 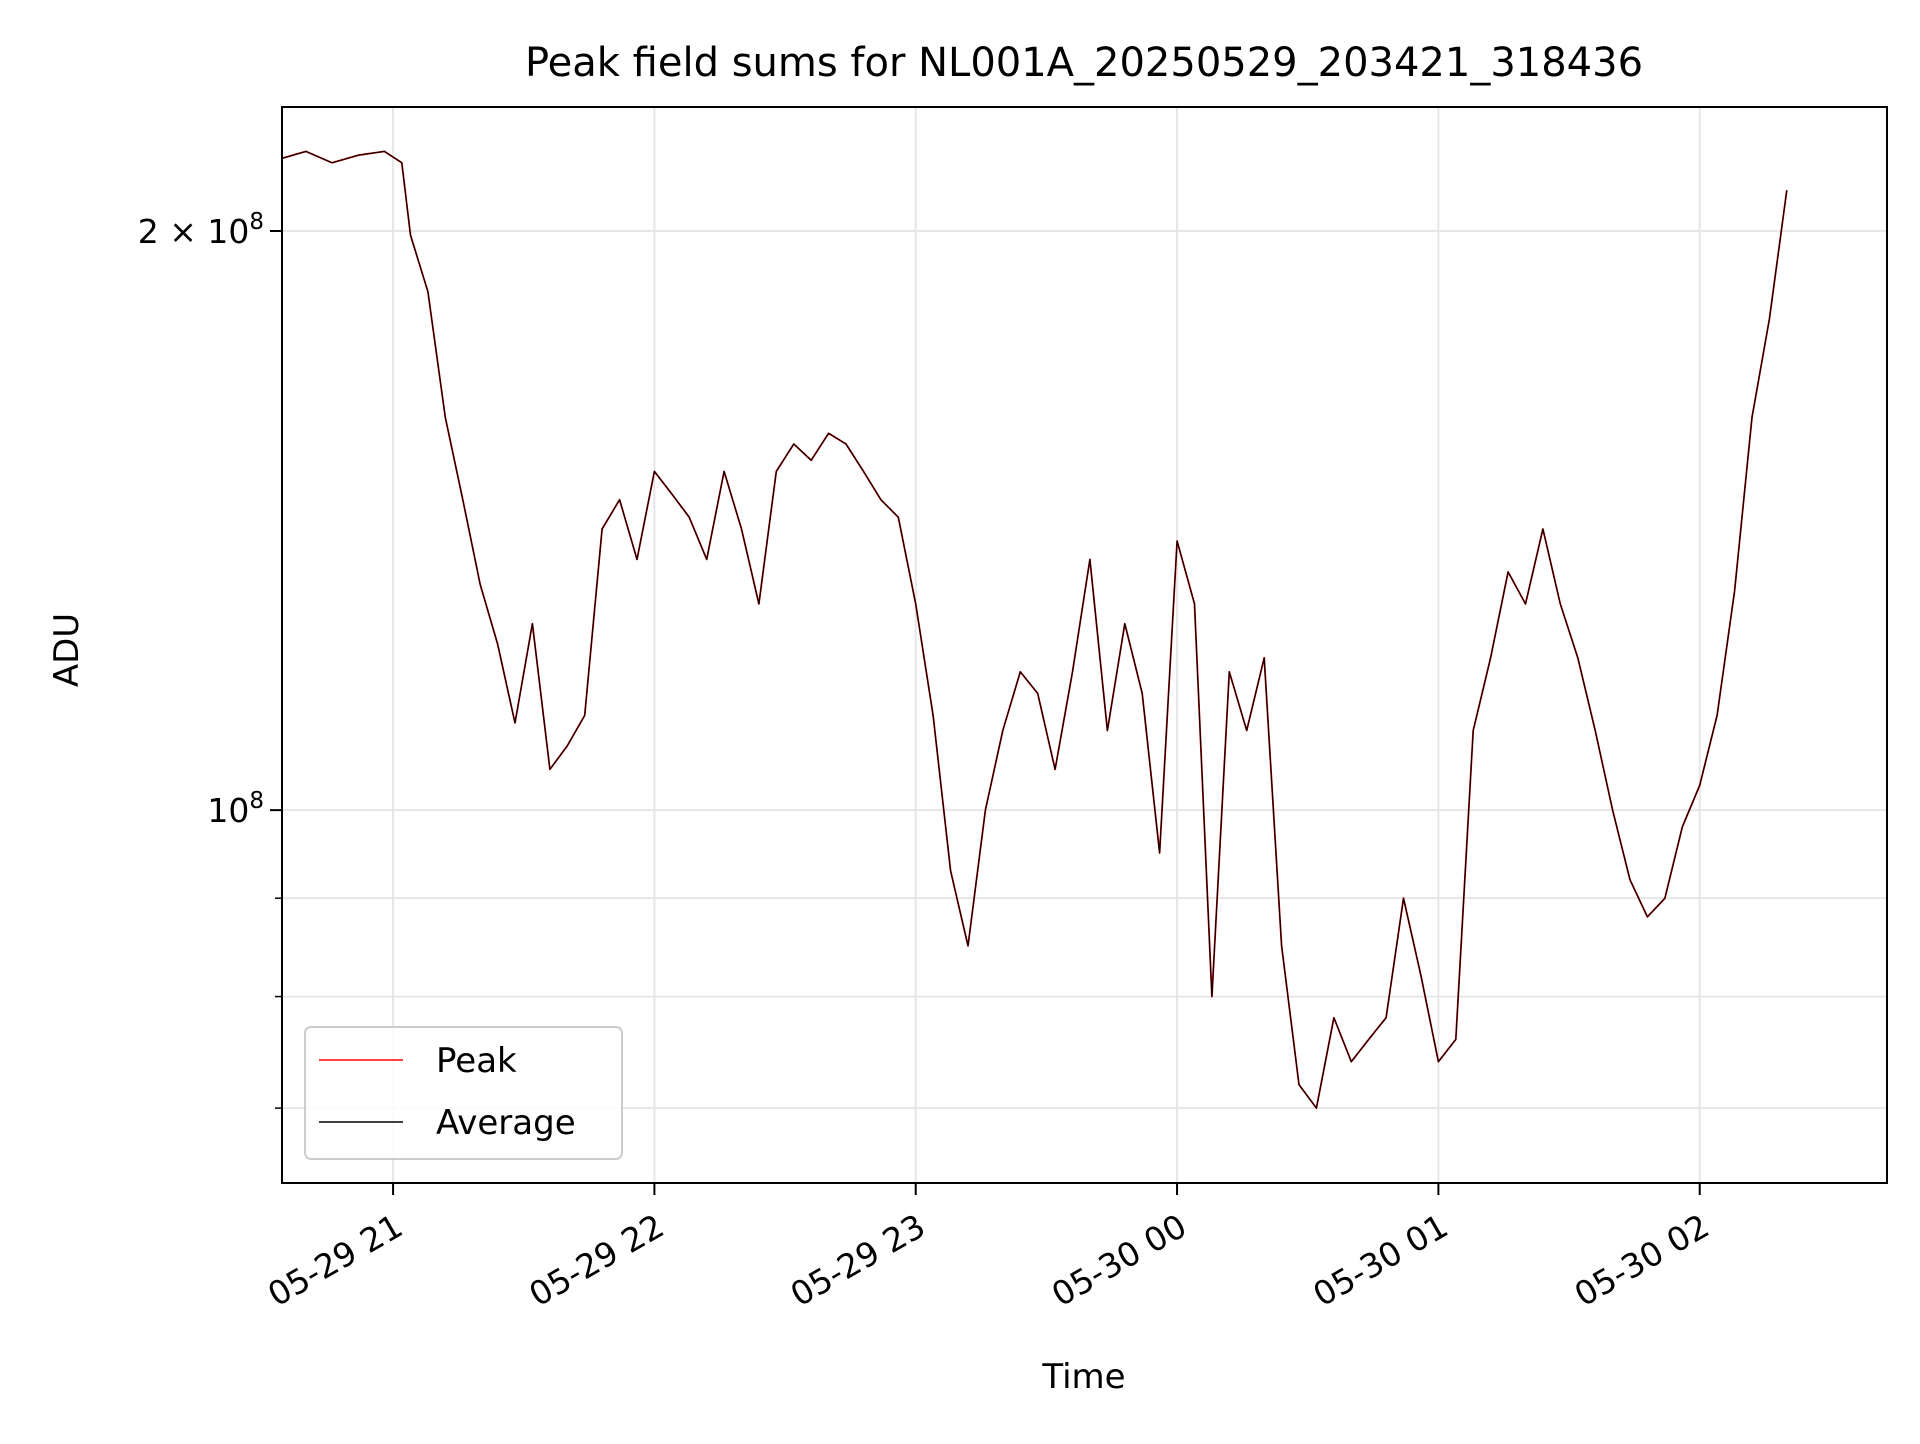 What do you see at coordinates (235, 809) in the screenshot?
I see `y-tick-label: 108` at bounding box center [235, 809].